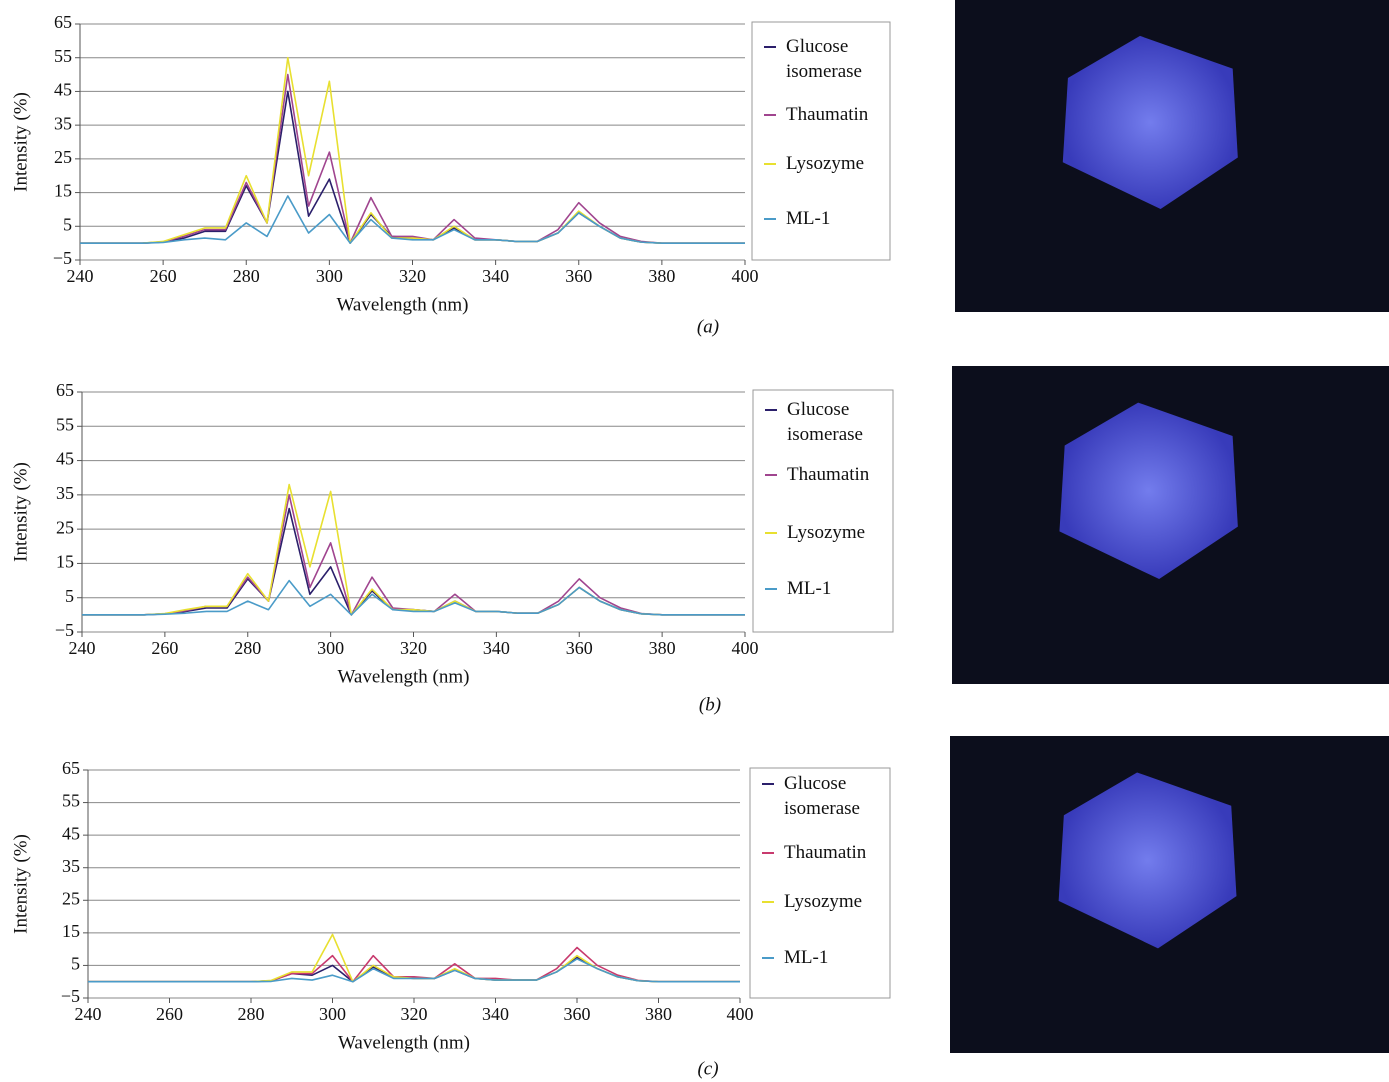  What do you see at coordinates (710, 704) in the screenshot?
I see `caption: (b)` at bounding box center [710, 704].